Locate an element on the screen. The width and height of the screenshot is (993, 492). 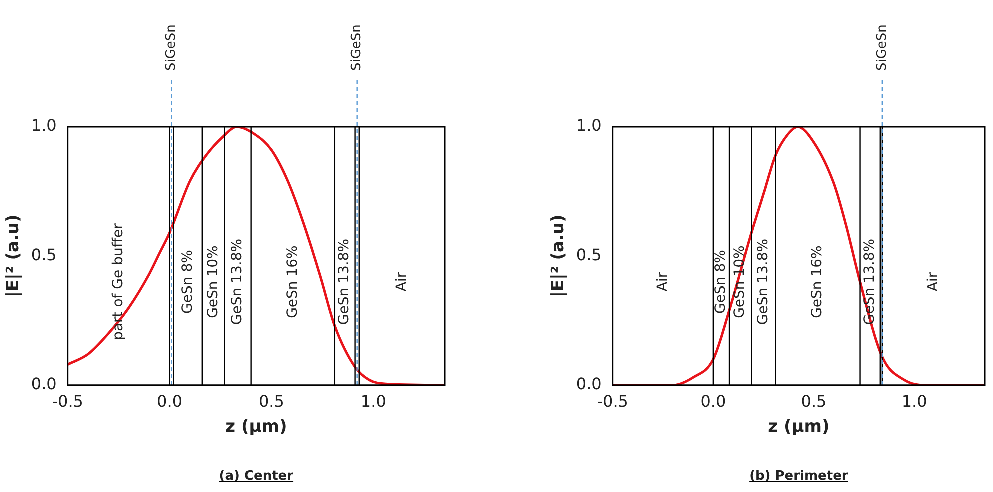
annotation: part of Ge buffer is located at coordinates (118, 281).